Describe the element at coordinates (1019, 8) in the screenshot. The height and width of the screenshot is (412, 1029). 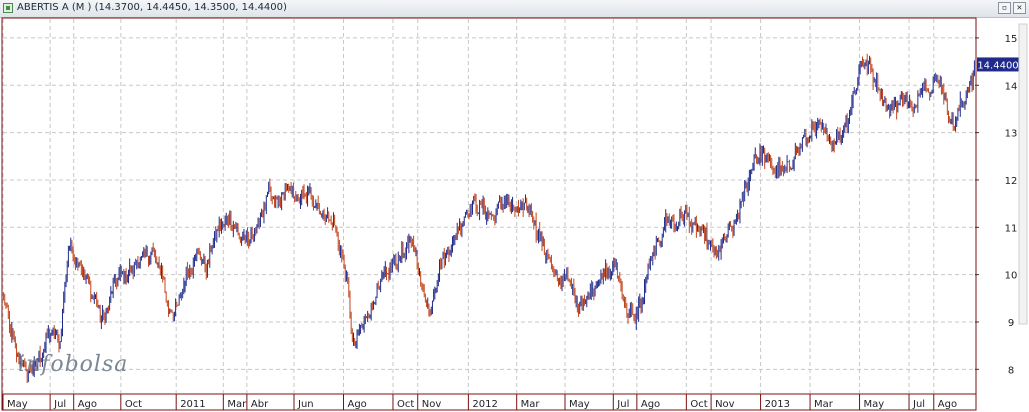
I see `close-button: ✕` at that location.